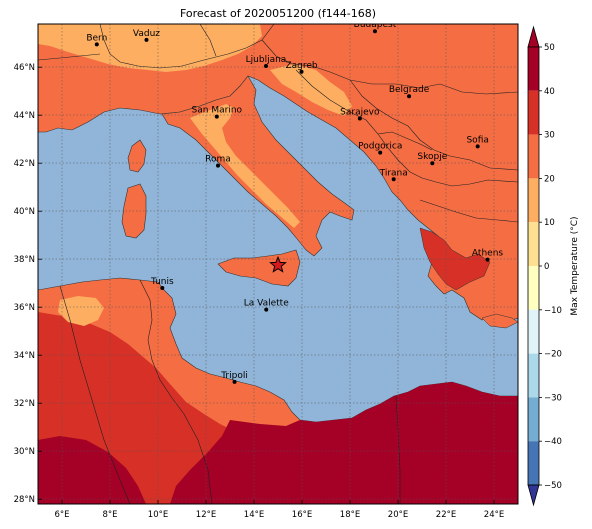  What do you see at coordinates (24, 356) in the screenshot?
I see `y-tick-label: 34°N` at bounding box center [24, 356].